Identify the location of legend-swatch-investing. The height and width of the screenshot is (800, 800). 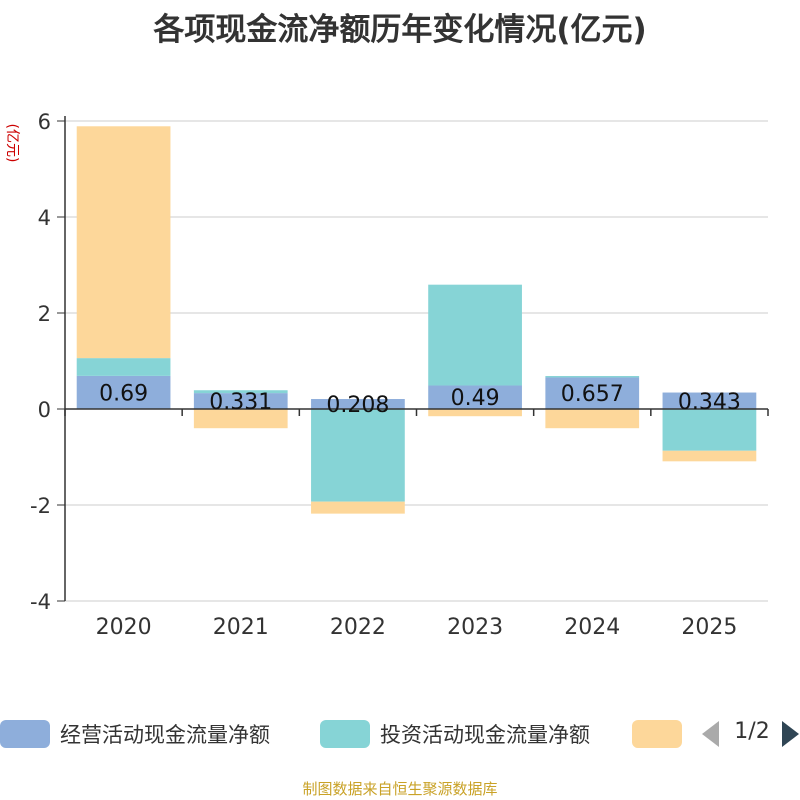
(345, 734).